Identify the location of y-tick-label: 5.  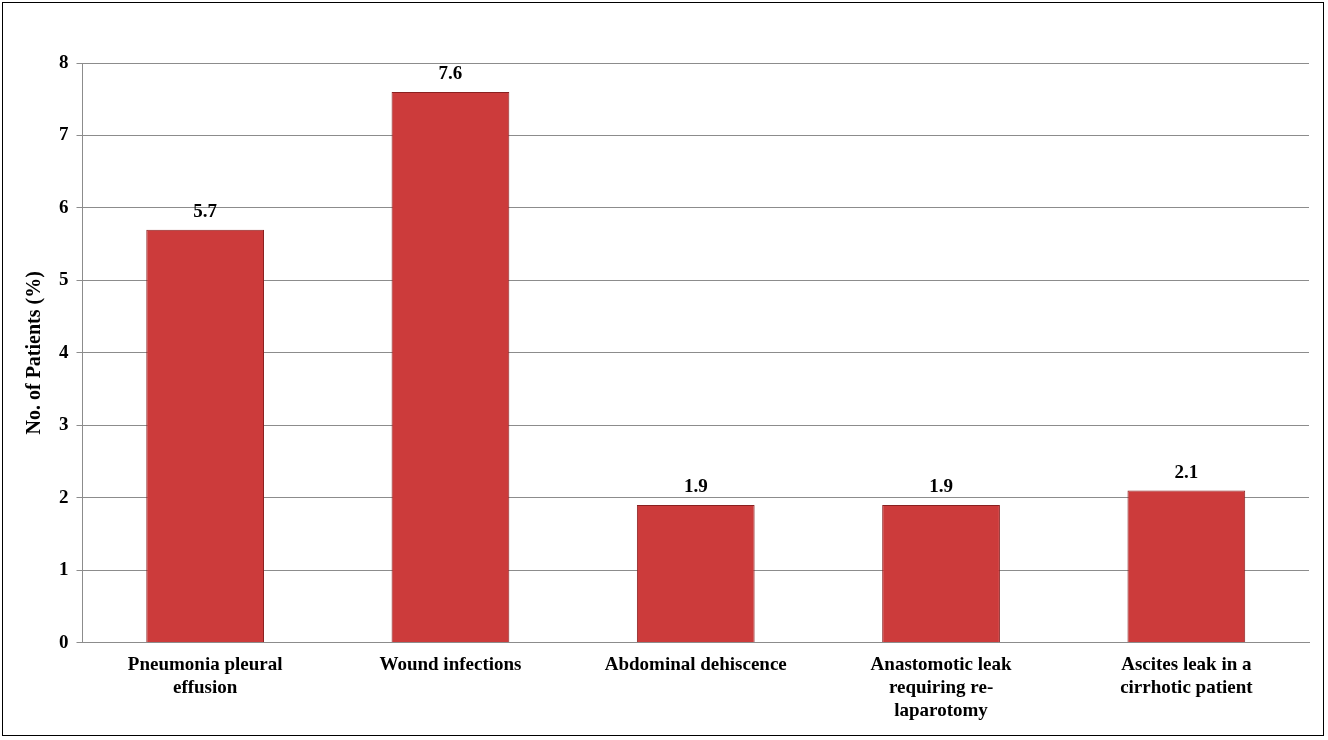
(64, 279).